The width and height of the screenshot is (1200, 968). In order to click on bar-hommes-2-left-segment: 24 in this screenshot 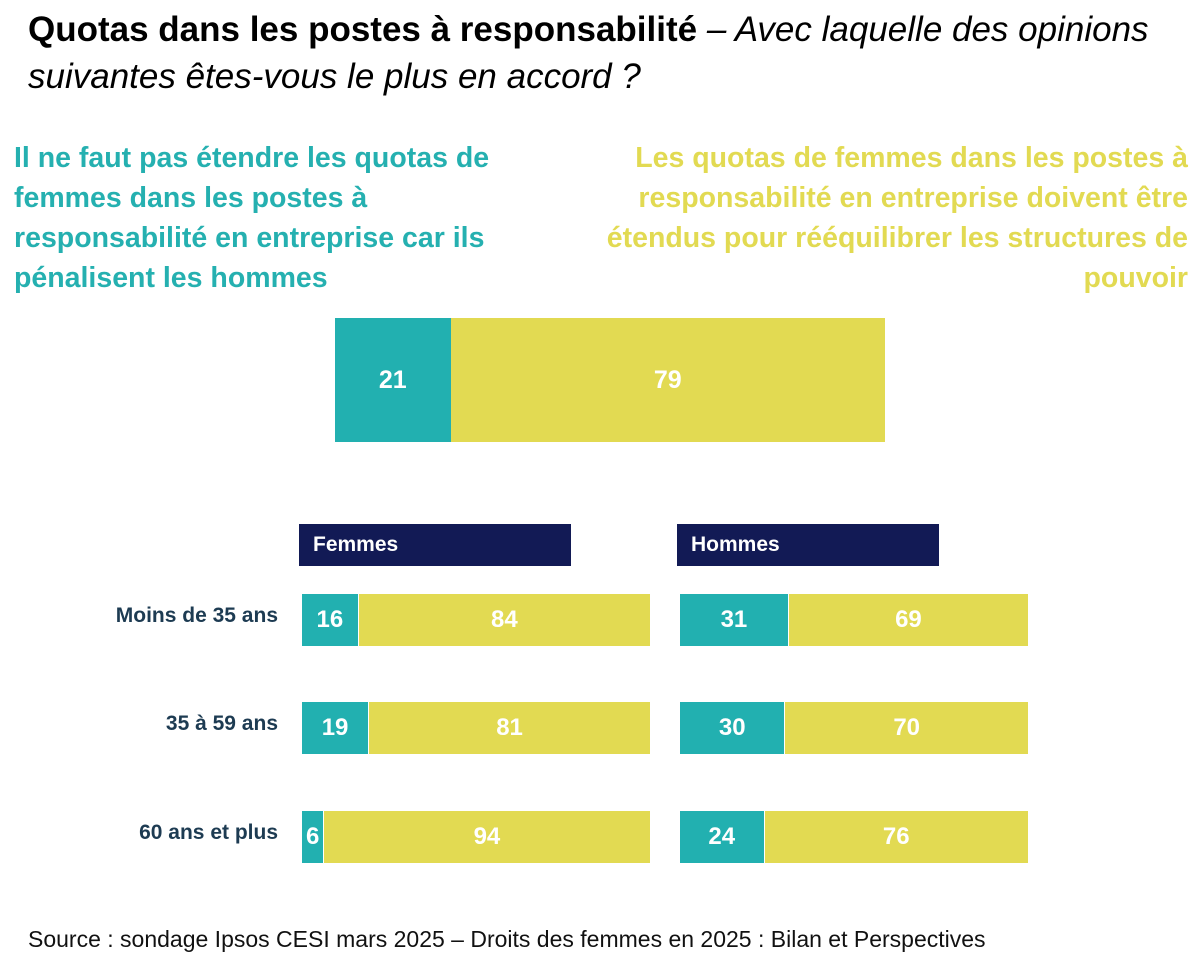, I will do `click(722, 837)`.